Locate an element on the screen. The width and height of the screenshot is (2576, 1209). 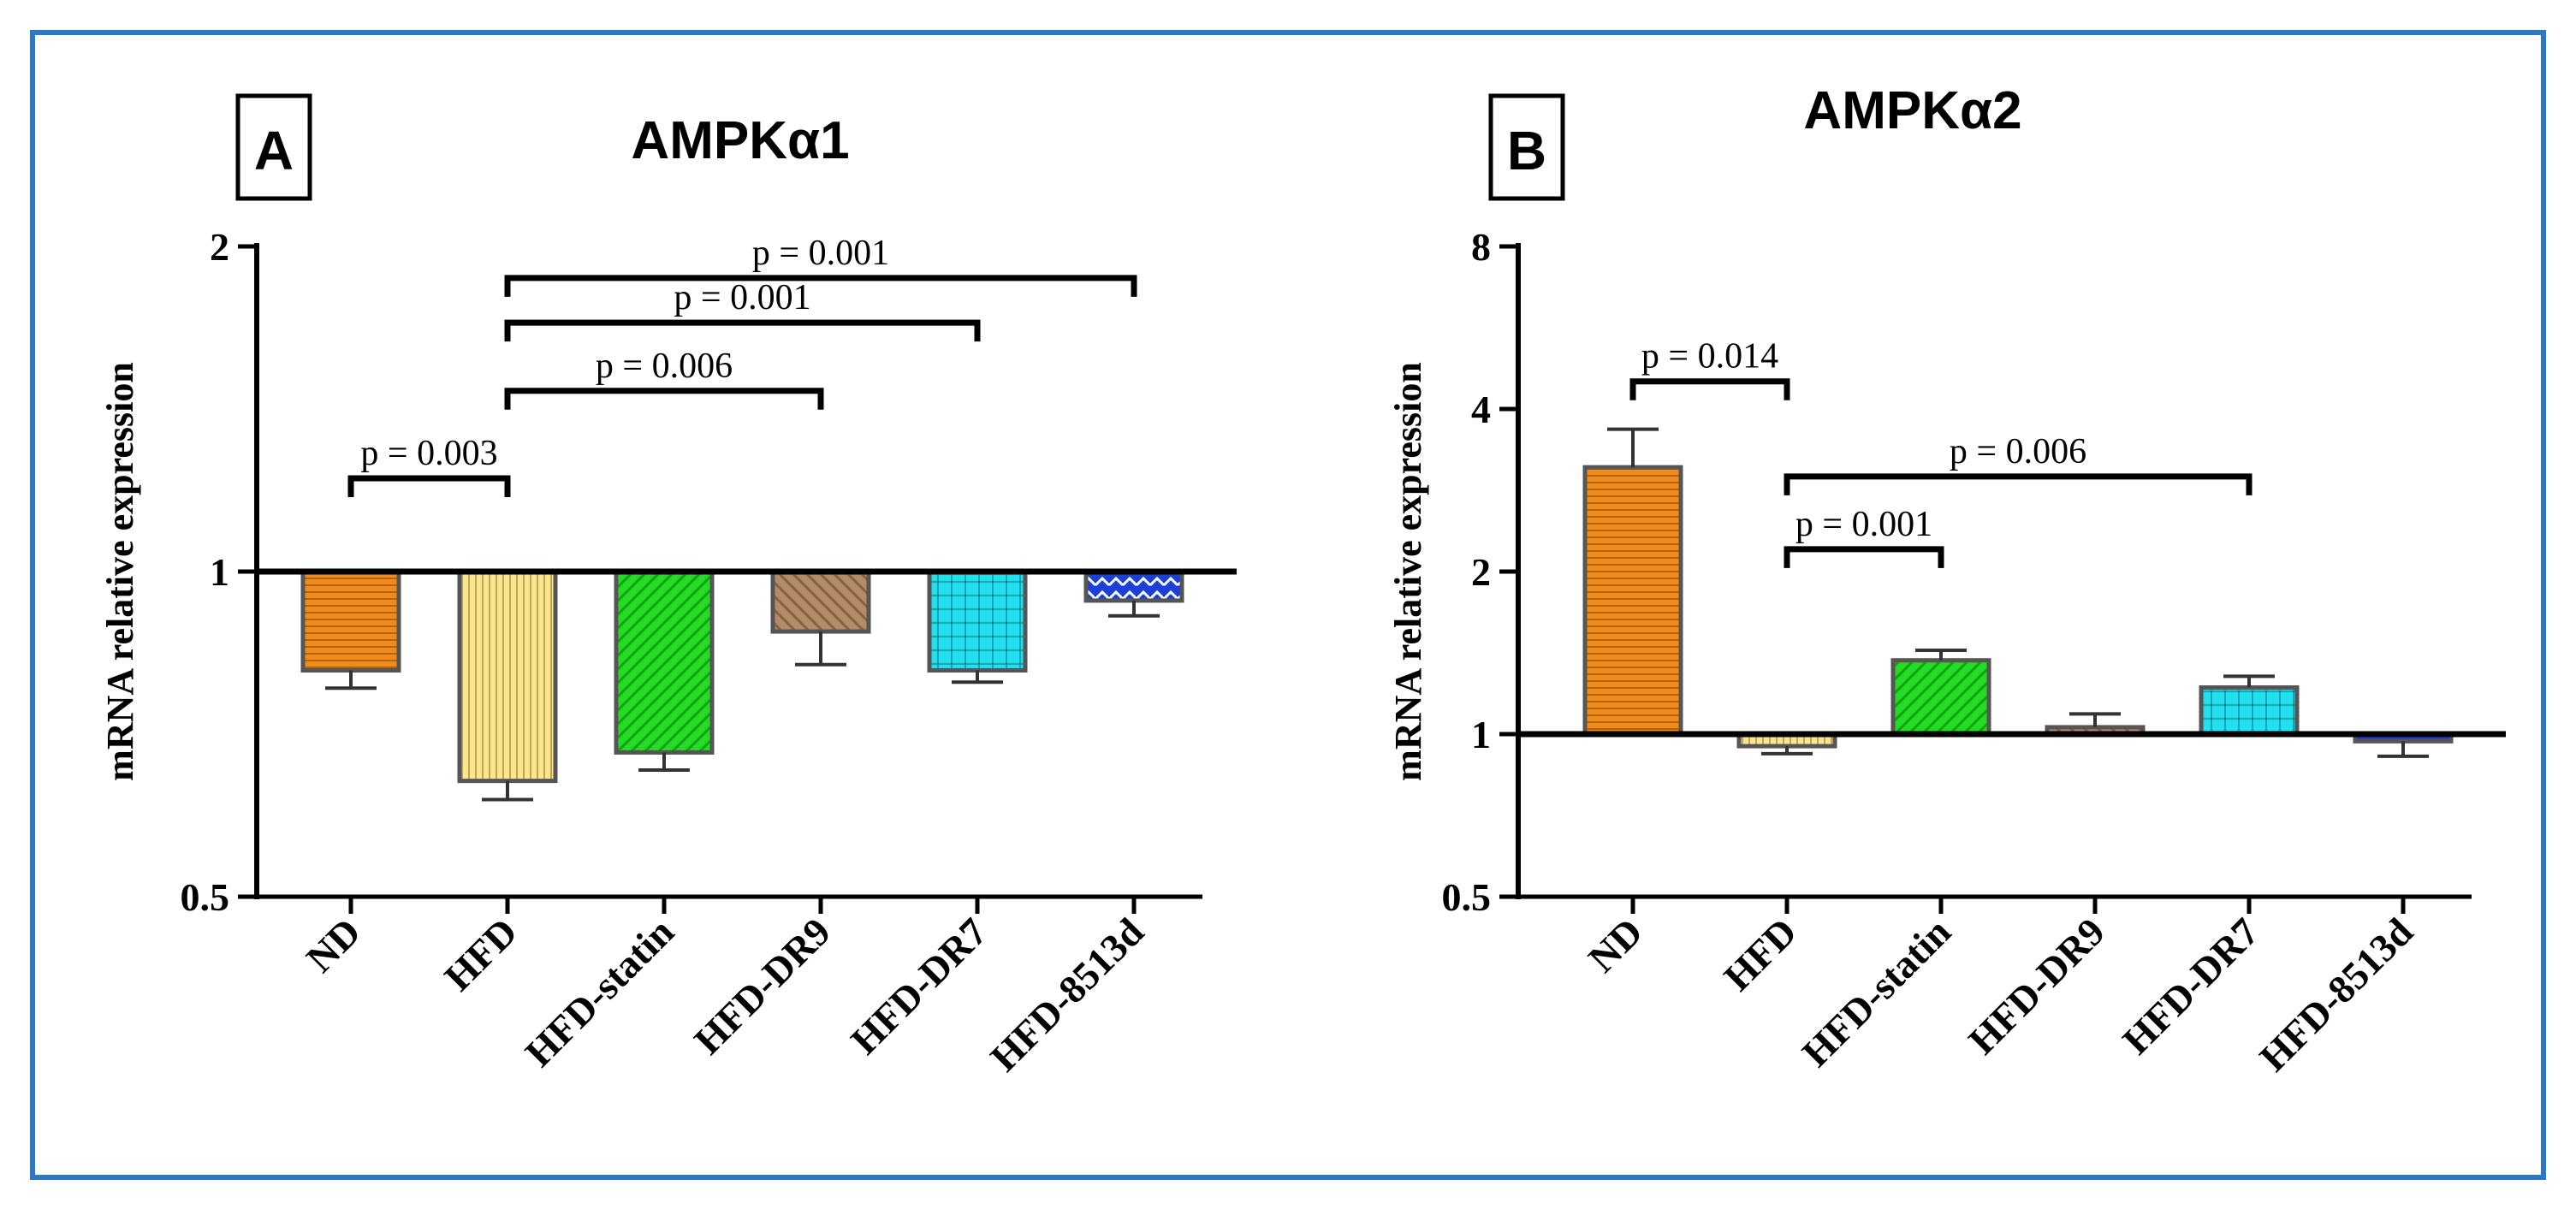
bar-hfd-8513d is located at coordinates (1133, 586).